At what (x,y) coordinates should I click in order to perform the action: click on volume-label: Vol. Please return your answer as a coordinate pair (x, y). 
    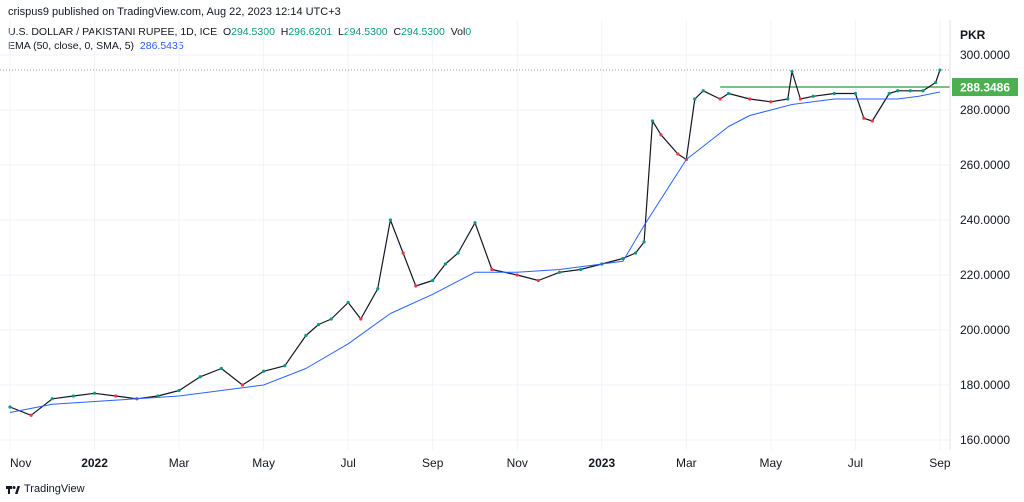
    Looking at the image, I should click on (458, 32).